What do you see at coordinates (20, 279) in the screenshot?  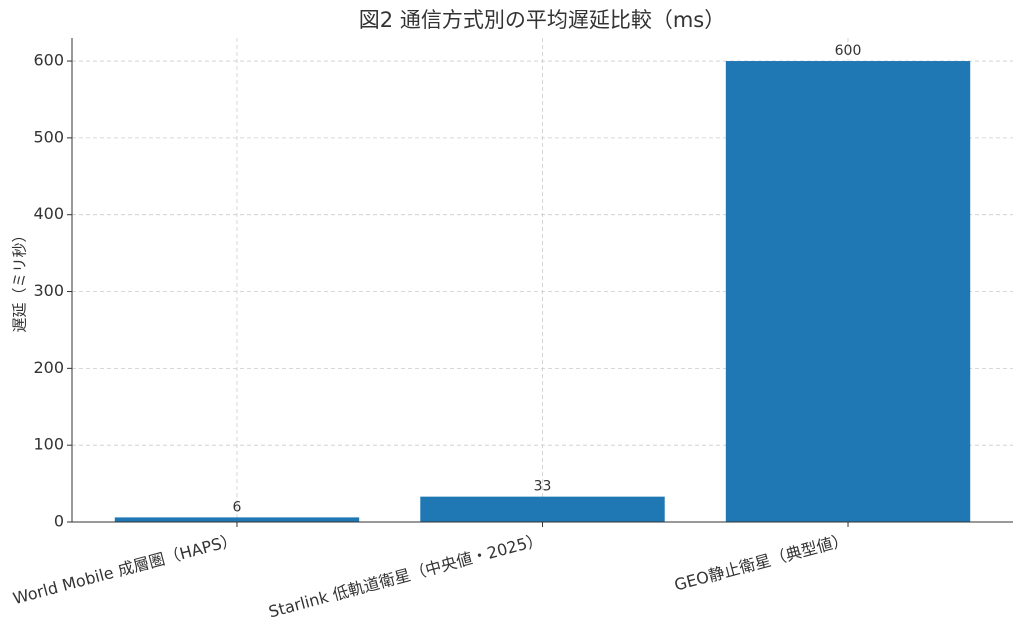 I see `y-axis-label: 遅延（ミリ秒）` at bounding box center [20, 279].